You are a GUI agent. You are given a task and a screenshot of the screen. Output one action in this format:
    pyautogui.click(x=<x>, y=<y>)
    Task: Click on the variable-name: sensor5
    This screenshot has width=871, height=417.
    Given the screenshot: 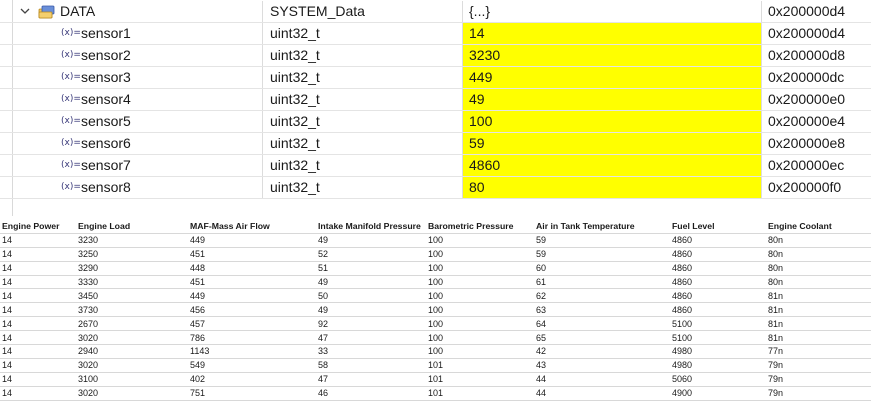 What is the action you would take?
    pyautogui.click(x=106, y=121)
    